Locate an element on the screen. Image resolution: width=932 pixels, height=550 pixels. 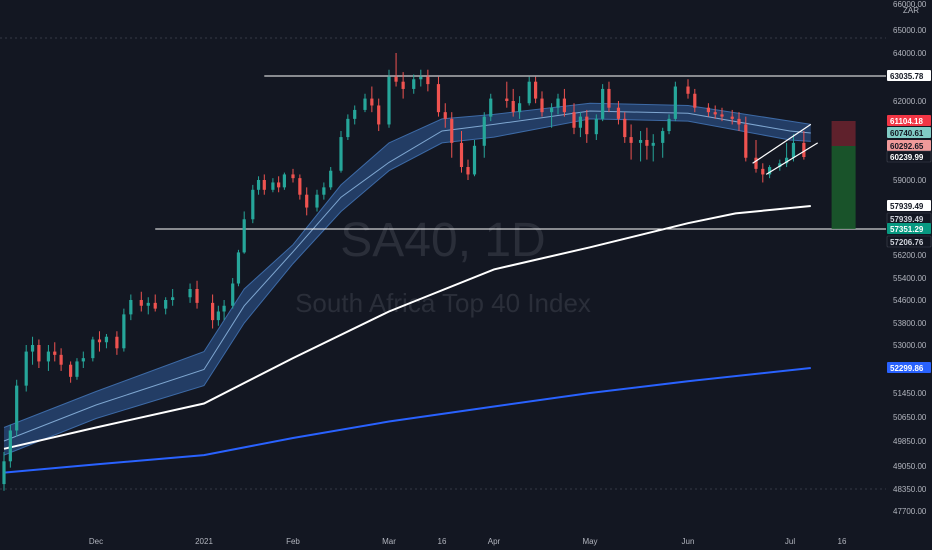
time-tick-label: May is located at coordinates (589, 541).